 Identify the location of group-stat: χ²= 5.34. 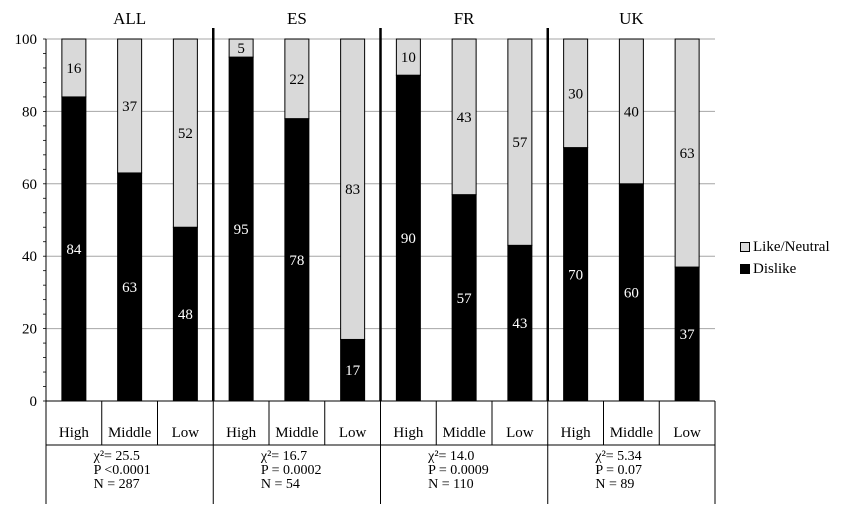
(617, 456).